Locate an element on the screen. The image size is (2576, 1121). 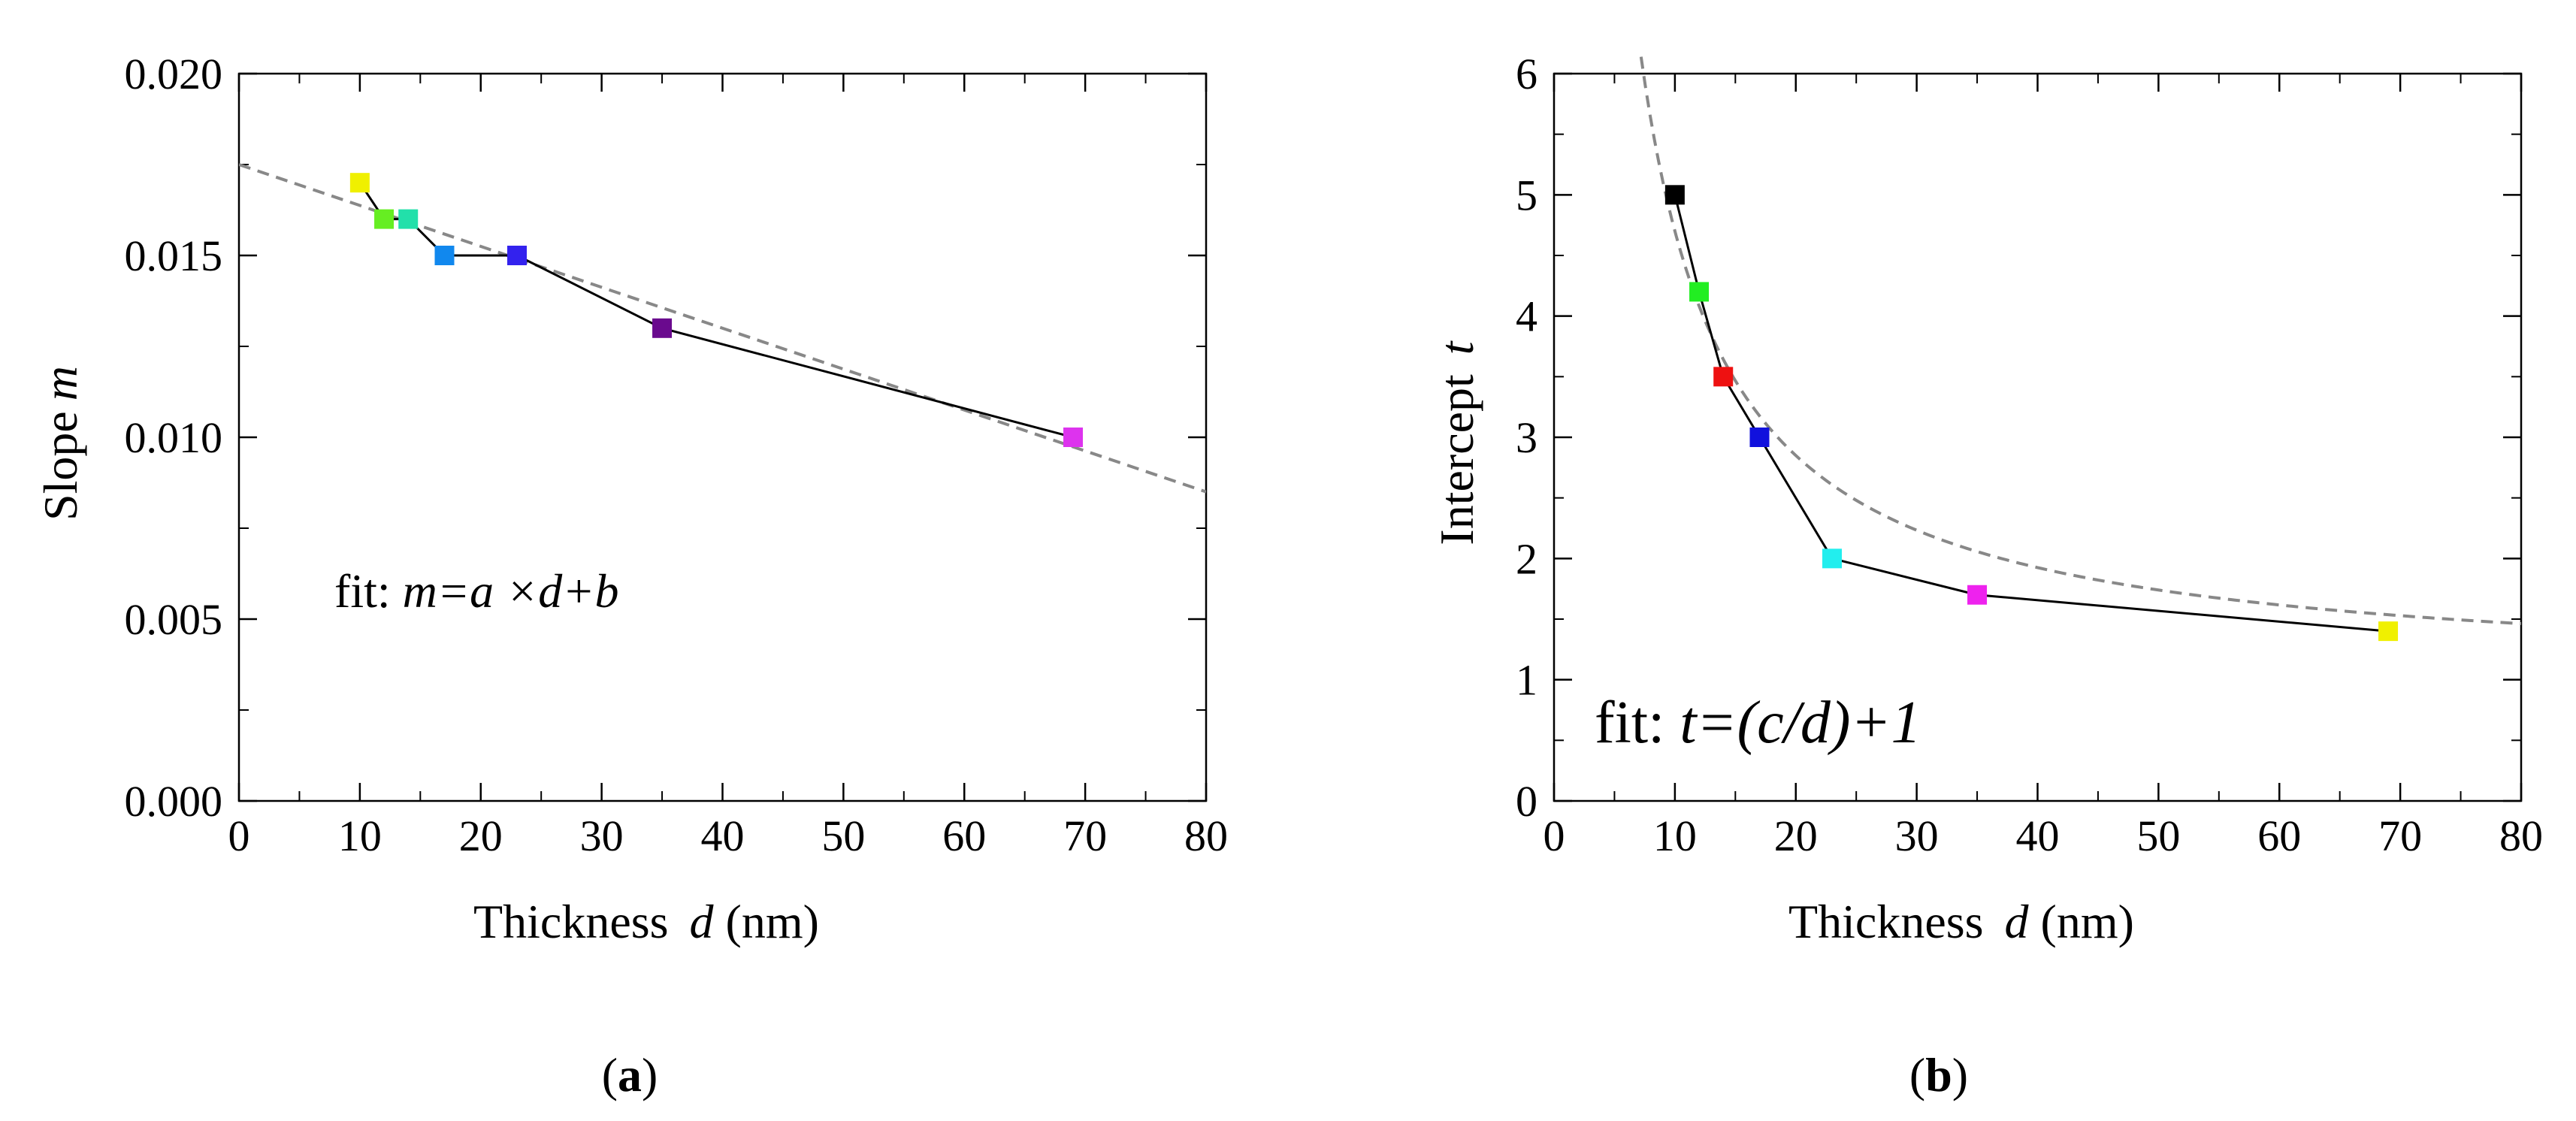
fit-annotation-b: fit: t=(c/d)+1 is located at coordinates (1758, 723).